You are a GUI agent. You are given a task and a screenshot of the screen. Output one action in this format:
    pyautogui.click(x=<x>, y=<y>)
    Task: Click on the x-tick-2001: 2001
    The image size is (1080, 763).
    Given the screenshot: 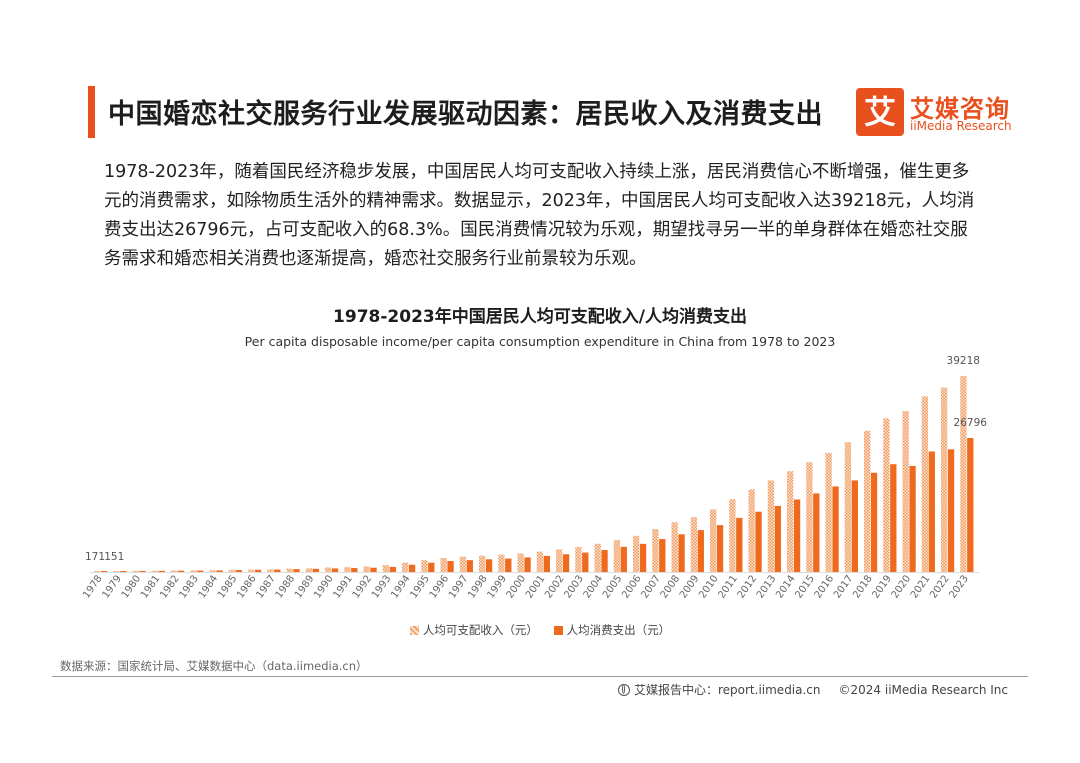 What is the action you would take?
    pyautogui.click(x=536, y=586)
    